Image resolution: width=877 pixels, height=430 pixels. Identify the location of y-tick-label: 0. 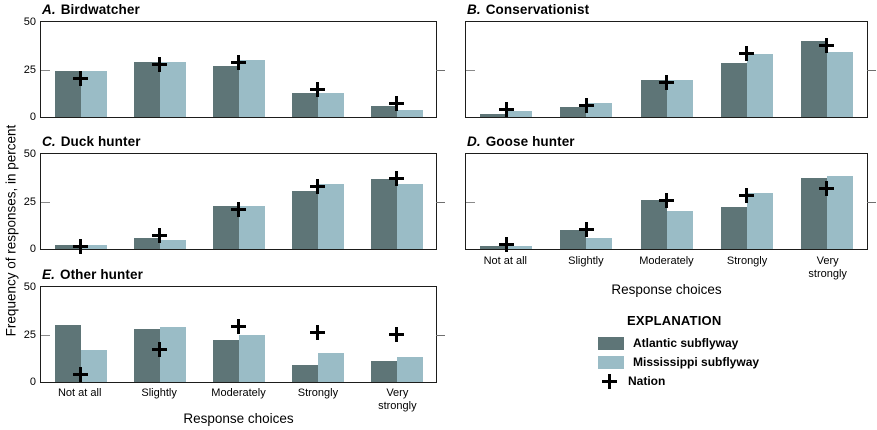
(32, 117).